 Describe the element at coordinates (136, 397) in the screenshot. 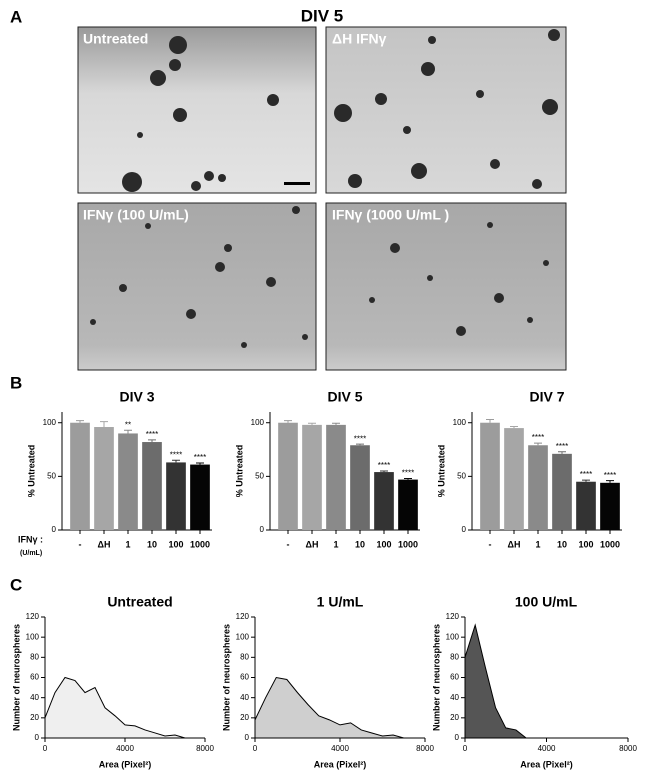

I see `chart-title: DIV 3` at that location.